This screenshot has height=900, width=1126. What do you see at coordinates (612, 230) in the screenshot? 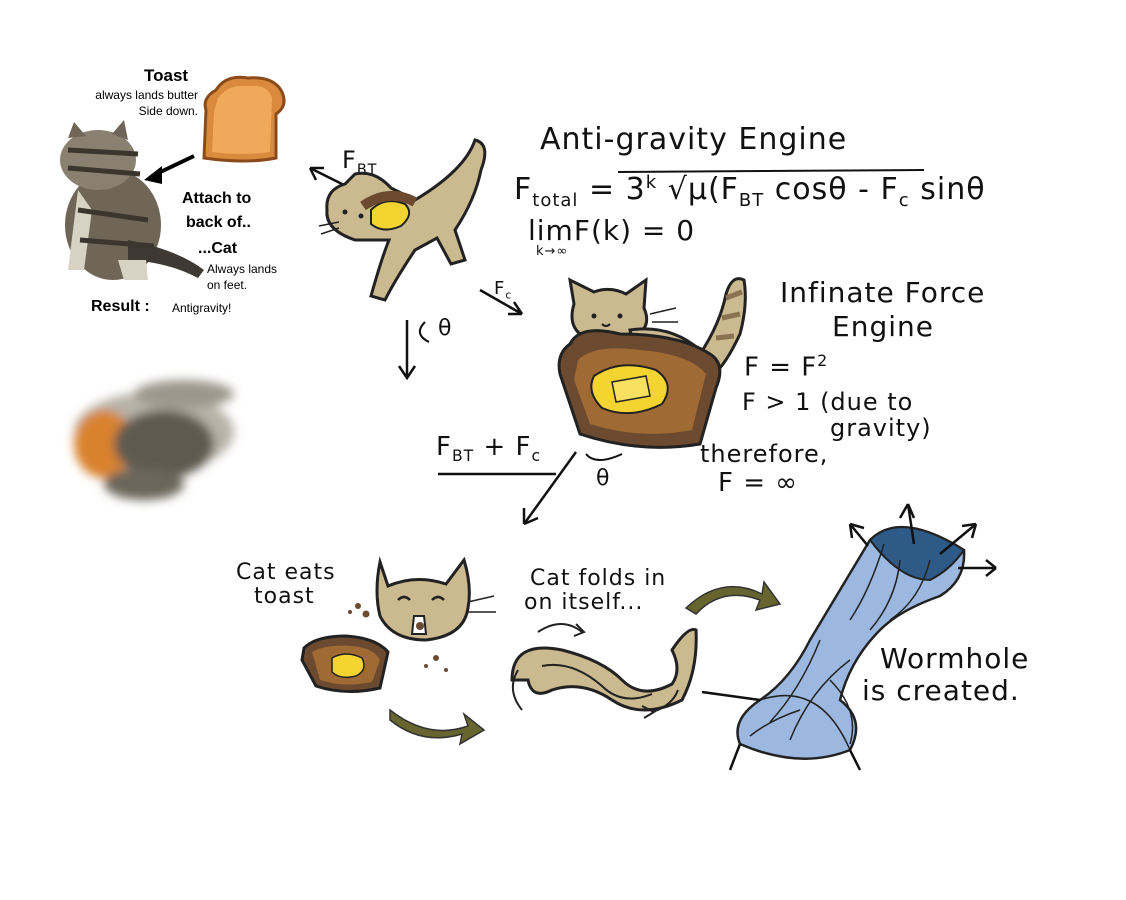
I see `limit-equation: limF(k) = 0` at bounding box center [612, 230].